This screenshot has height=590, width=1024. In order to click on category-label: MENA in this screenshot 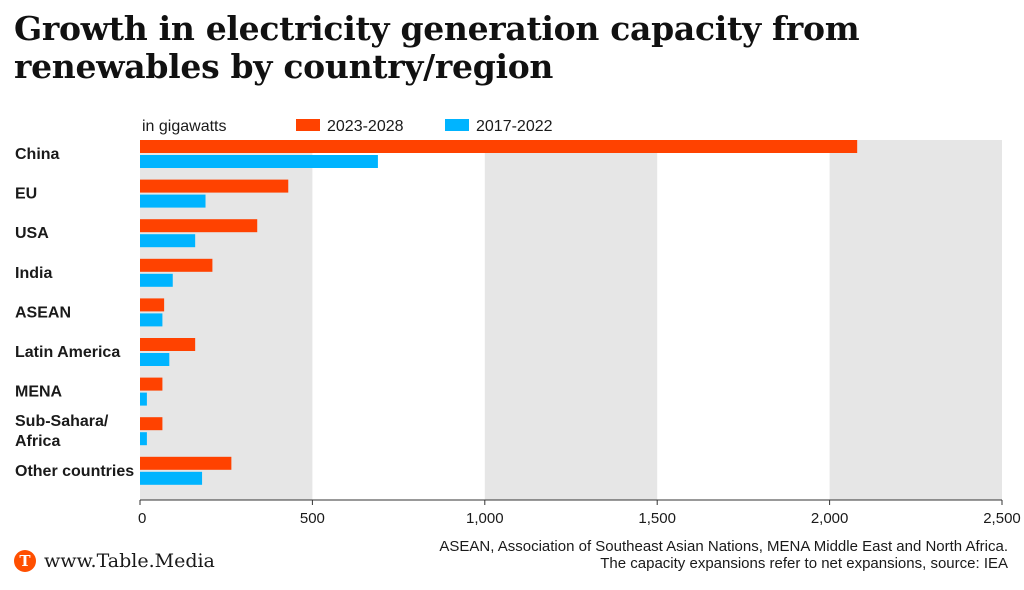, I will do `click(39, 392)`.